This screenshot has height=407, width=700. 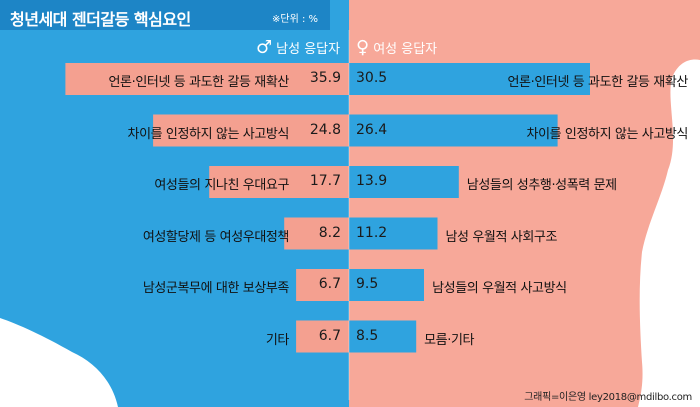 I want to click on male-value-label: 24.8, so click(x=325, y=129).